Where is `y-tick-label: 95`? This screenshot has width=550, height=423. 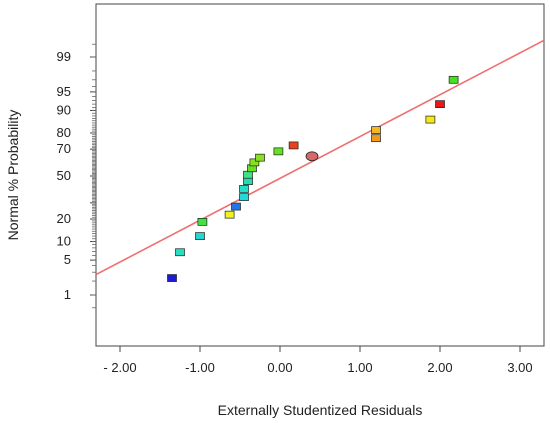
y-tick-label: 95 is located at coordinates (64, 91).